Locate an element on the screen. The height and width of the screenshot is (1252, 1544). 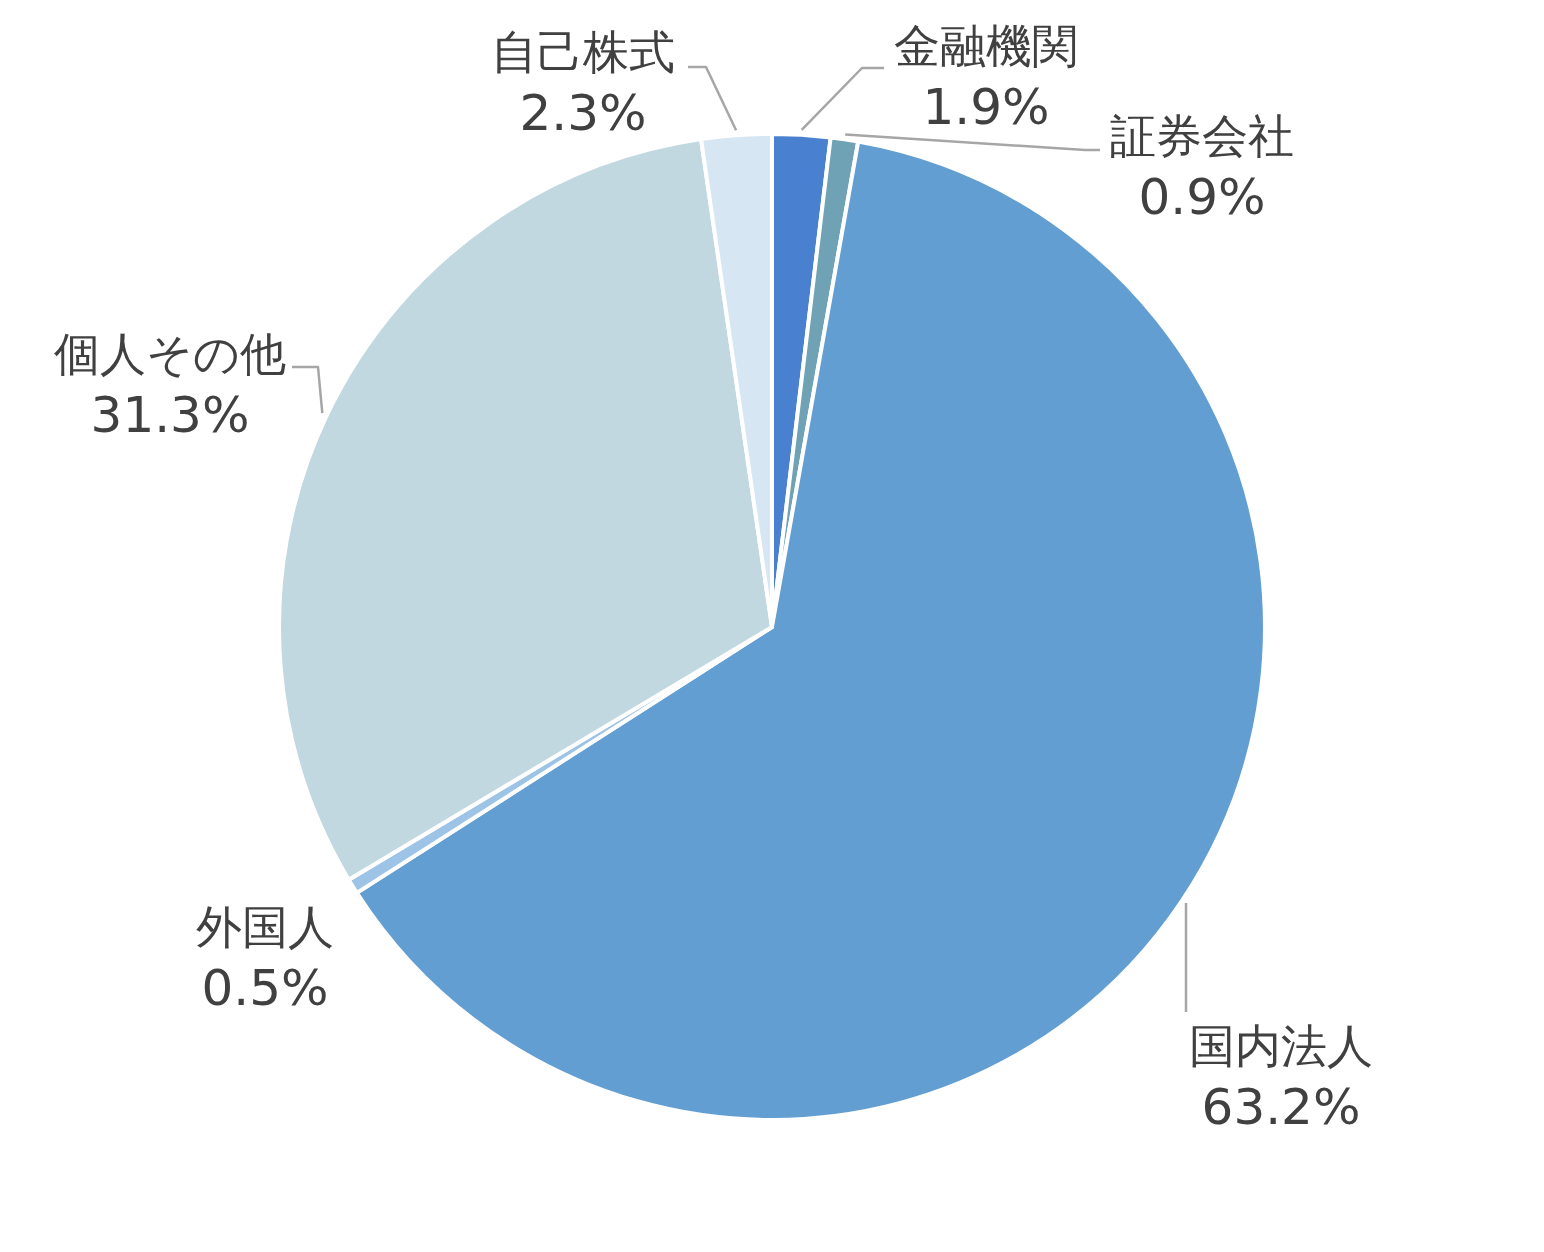
data-label: 1.9% is located at coordinates (986, 107).